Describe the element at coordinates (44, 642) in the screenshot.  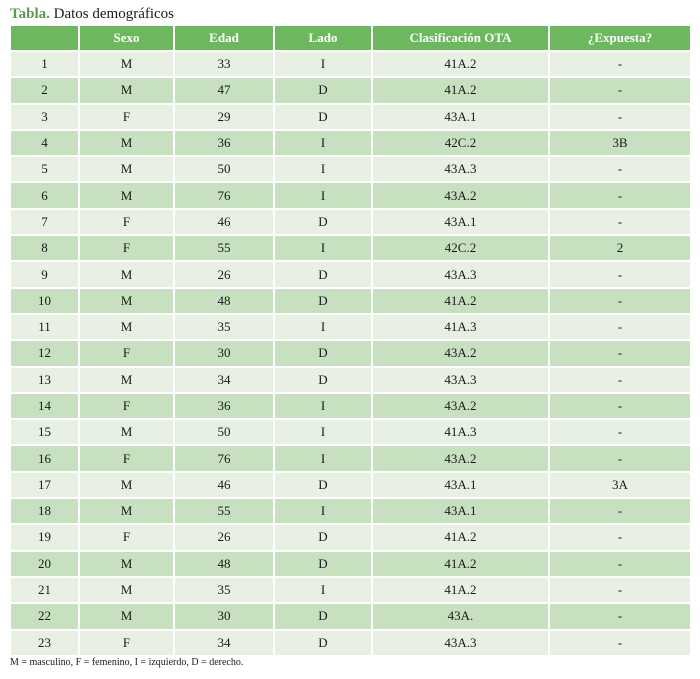
I see `row-index-cell: 23` at that location.